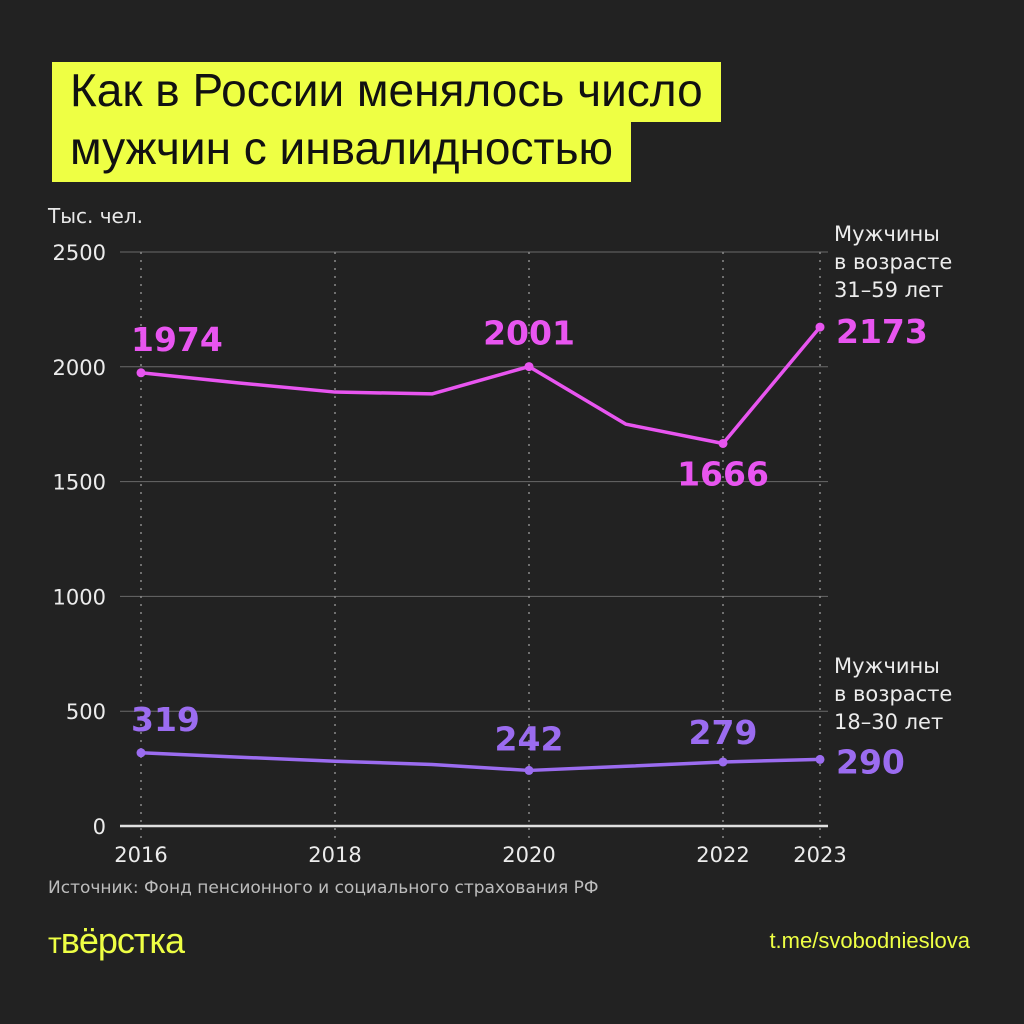 This screenshot has width=1024, height=1024. I want to click on chart-title-line1: Как в России менялось число, so click(386, 92).